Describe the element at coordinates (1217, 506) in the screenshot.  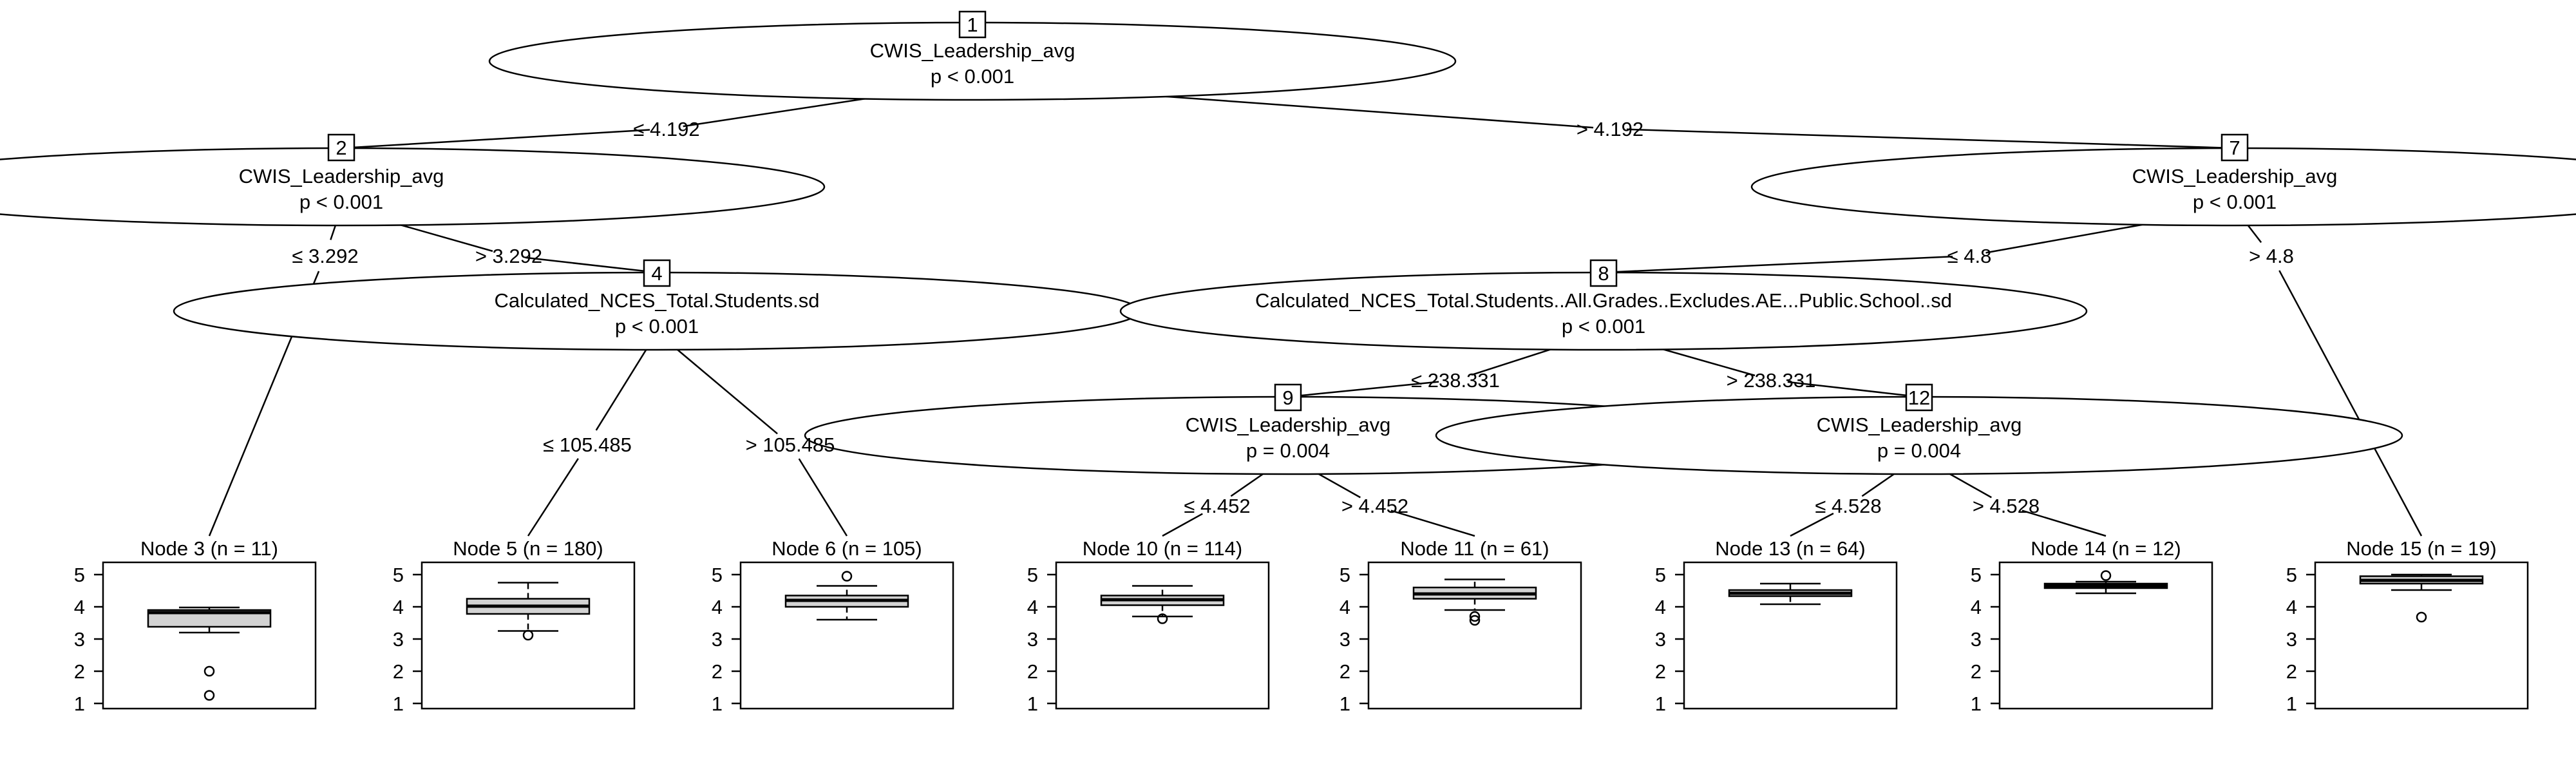
I see `edge-split-label: ≤ 4.452` at that location.